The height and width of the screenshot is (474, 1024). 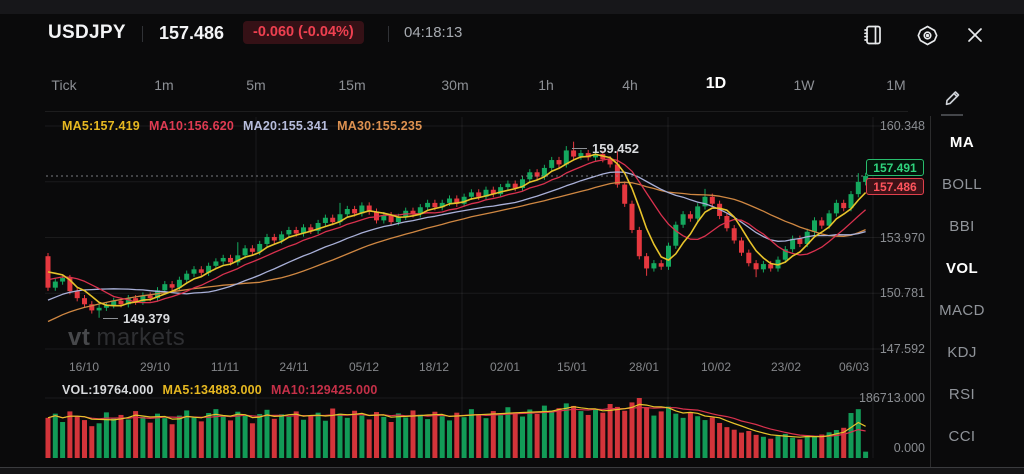 What do you see at coordinates (79, 337) in the screenshot?
I see `watermark-bold: vt` at bounding box center [79, 337].